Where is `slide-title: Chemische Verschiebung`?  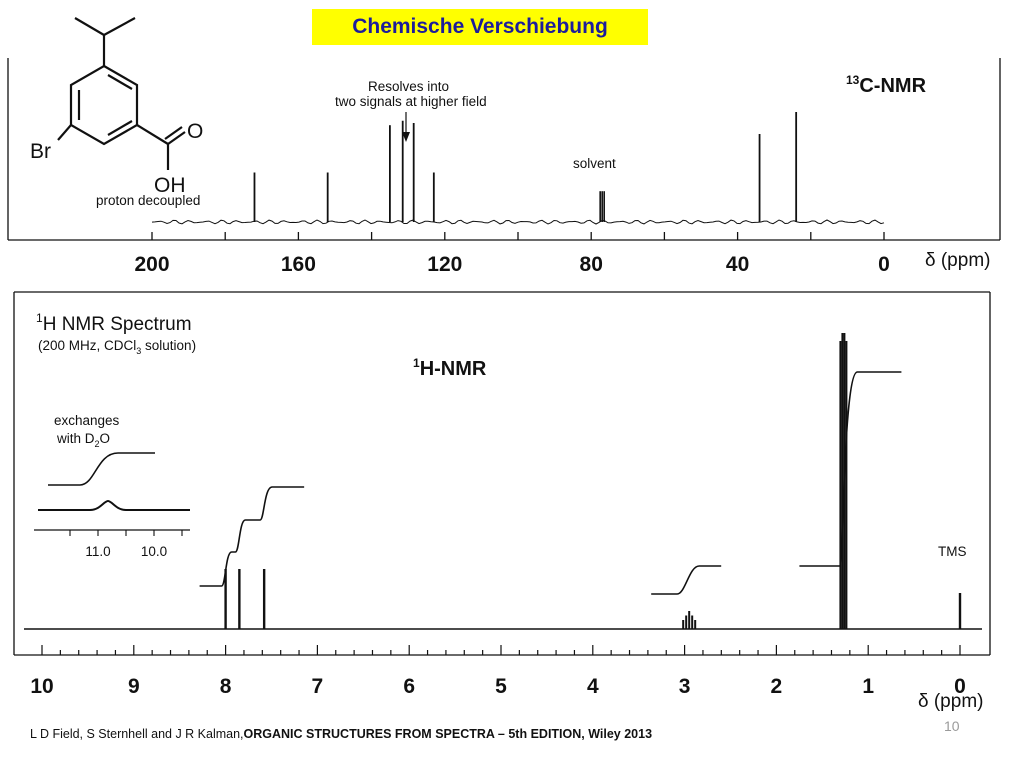 slide-title: Chemische Verschiebung is located at coordinates (480, 27).